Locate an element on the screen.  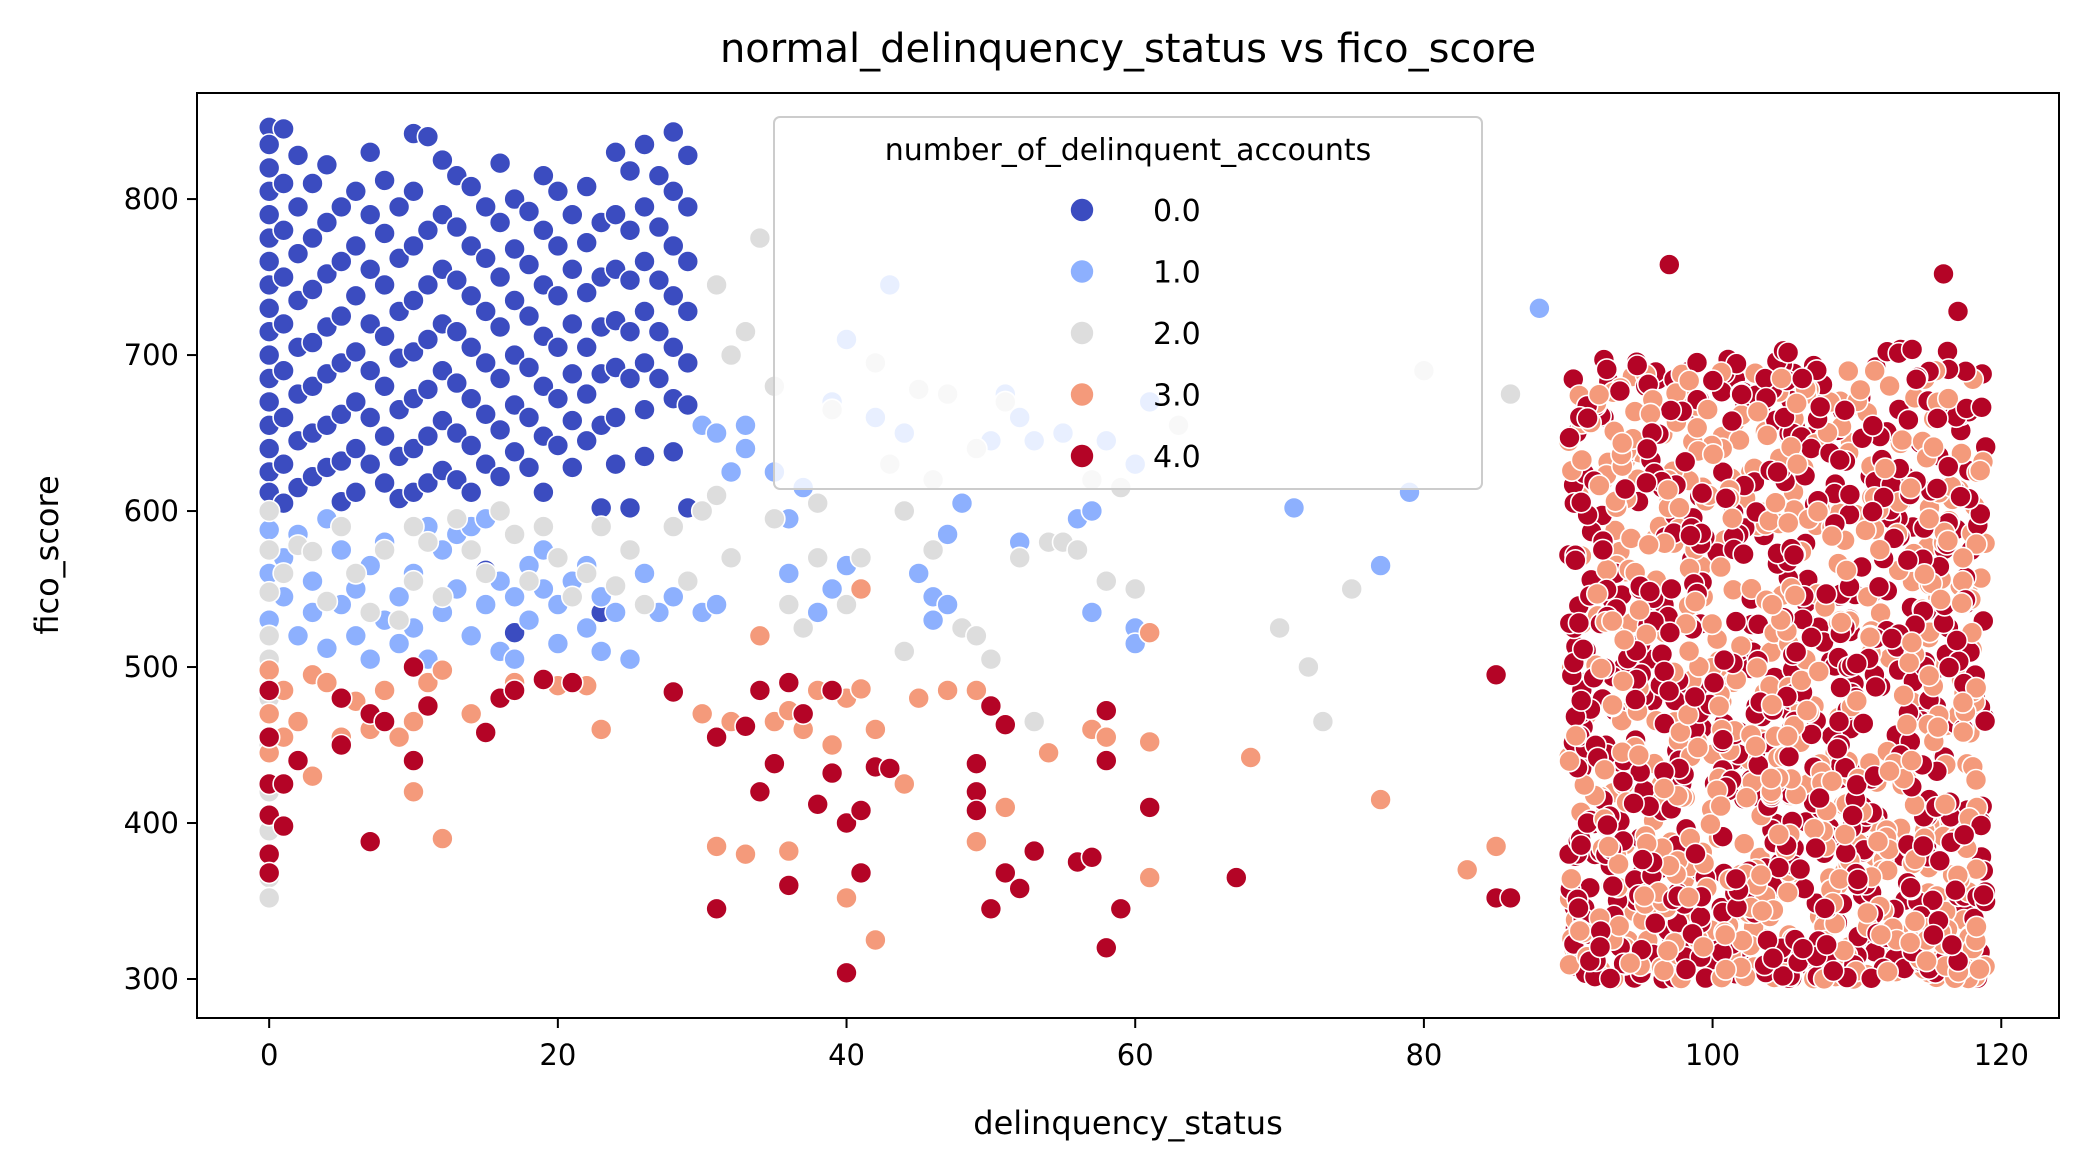
x-tick-label: 60 is located at coordinates (1135, 1055).